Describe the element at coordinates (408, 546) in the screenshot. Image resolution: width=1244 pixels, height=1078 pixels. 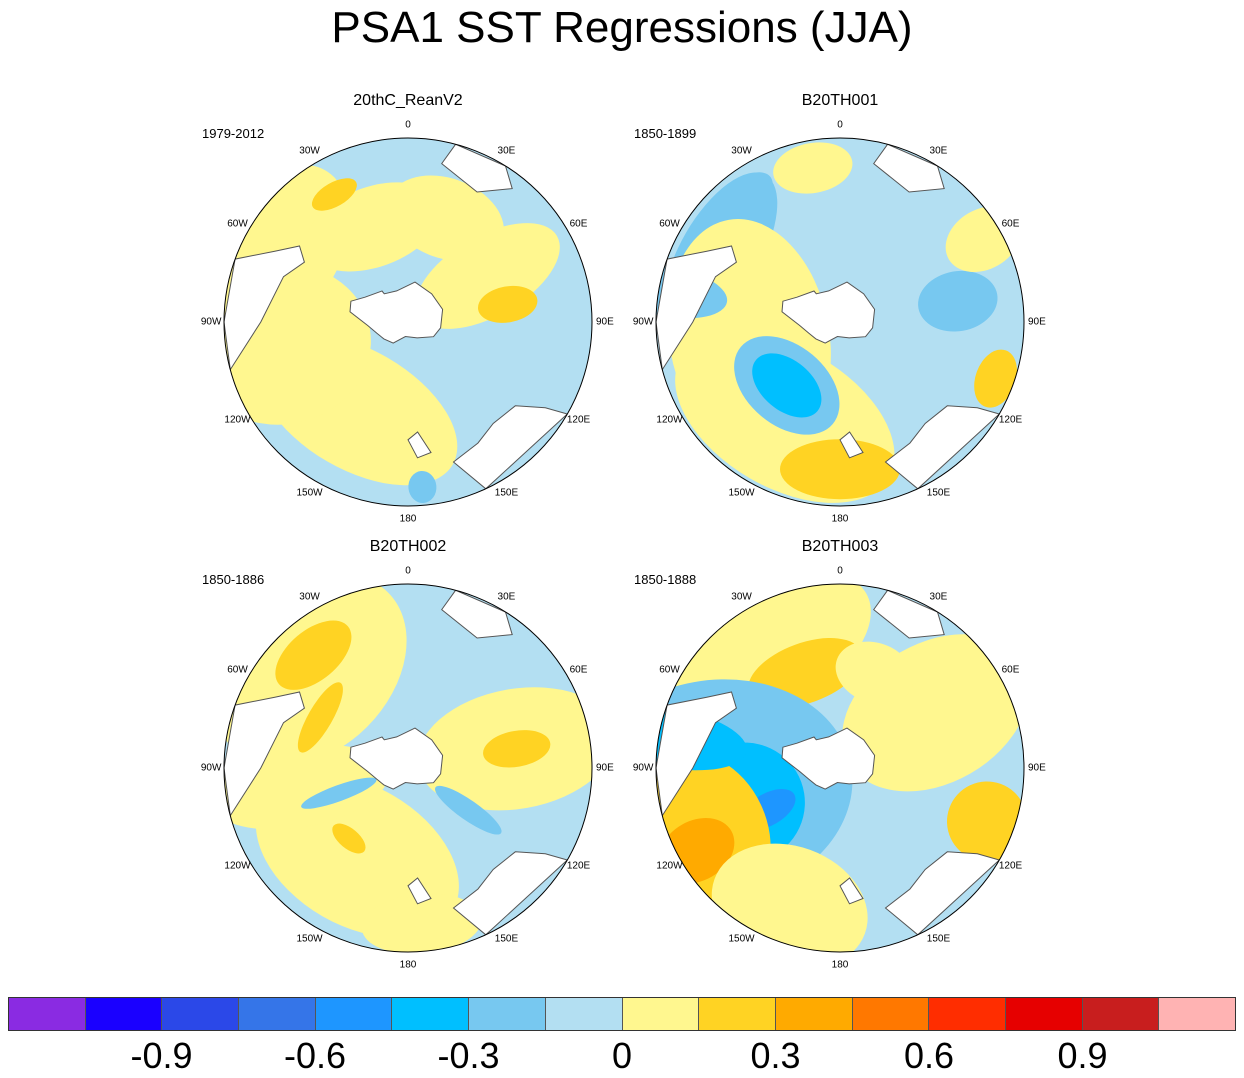
I see `panel-title: B20TH002` at that location.